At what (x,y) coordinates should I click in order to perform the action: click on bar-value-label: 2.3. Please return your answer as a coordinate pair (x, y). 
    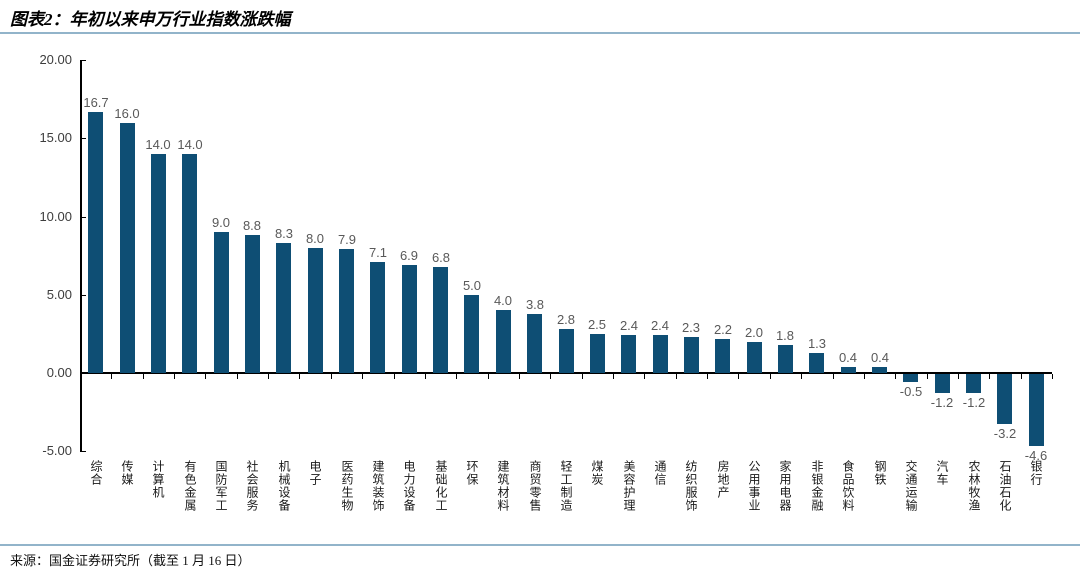
    Looking at the image, I should click on (691, 327).